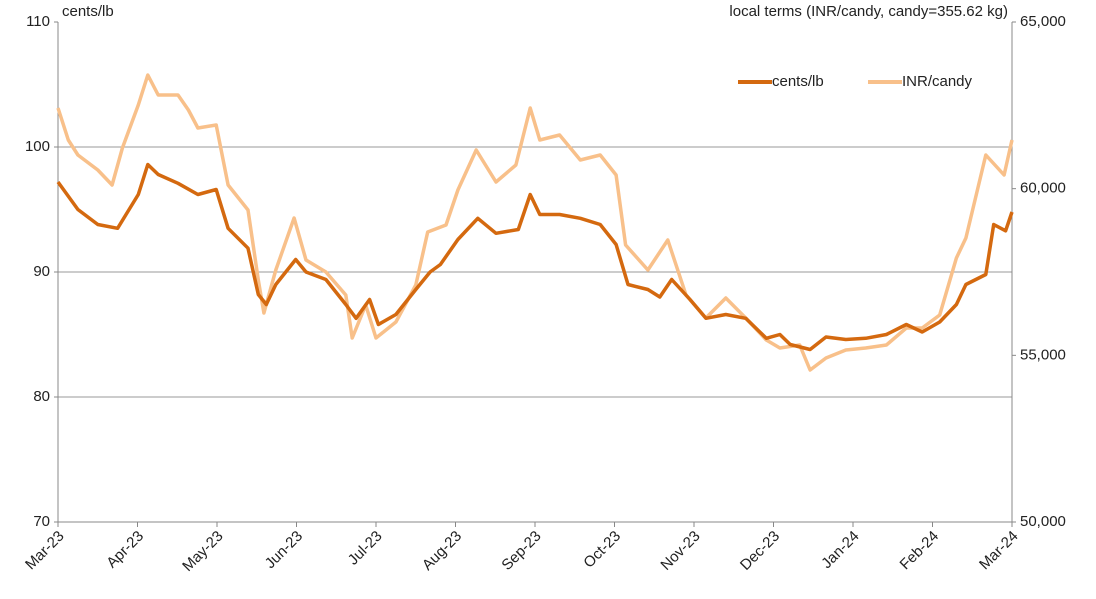  What do you see at coordinates (798, 81) in the screenshot?
I see `legend-label: cents/lb` at bounding box center [798, 81].